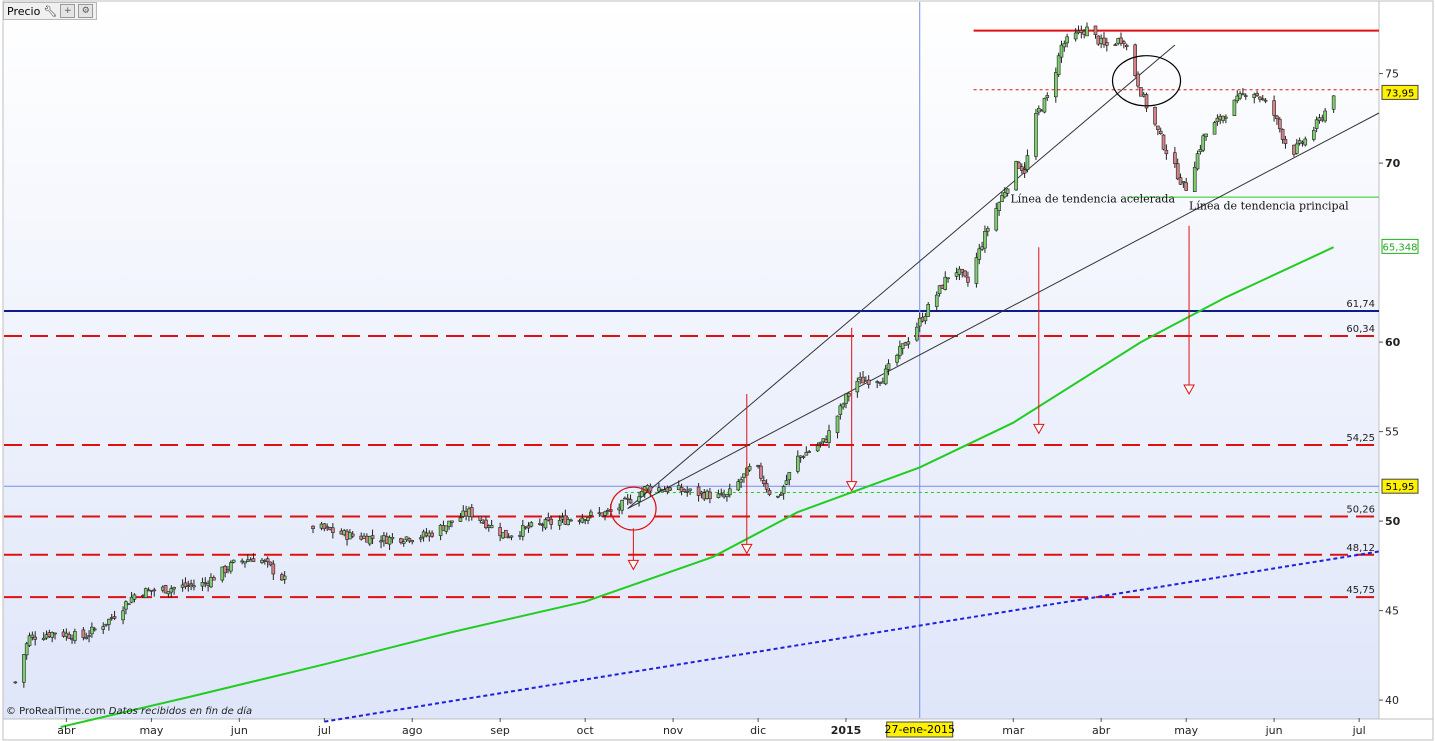 The image size is (1435, 741). Describe the element at coordinates (86, 11) in the screenshot. I see `settings-icon: ⚙` at that location.